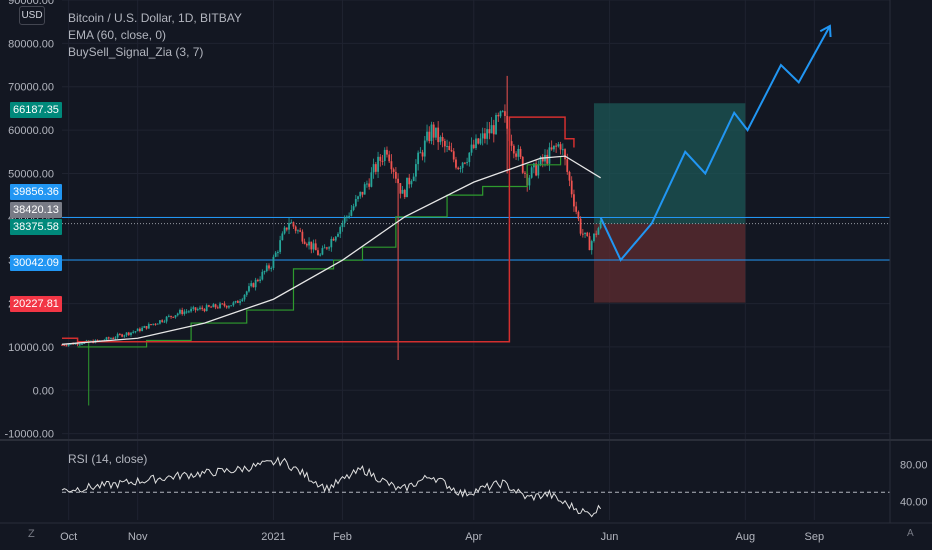 The width and height of the screenshot is (932, 550). Describe the element at coordinates (31, 174) in the screenshot. I see `y-tick-label: 50000.00` at that location.